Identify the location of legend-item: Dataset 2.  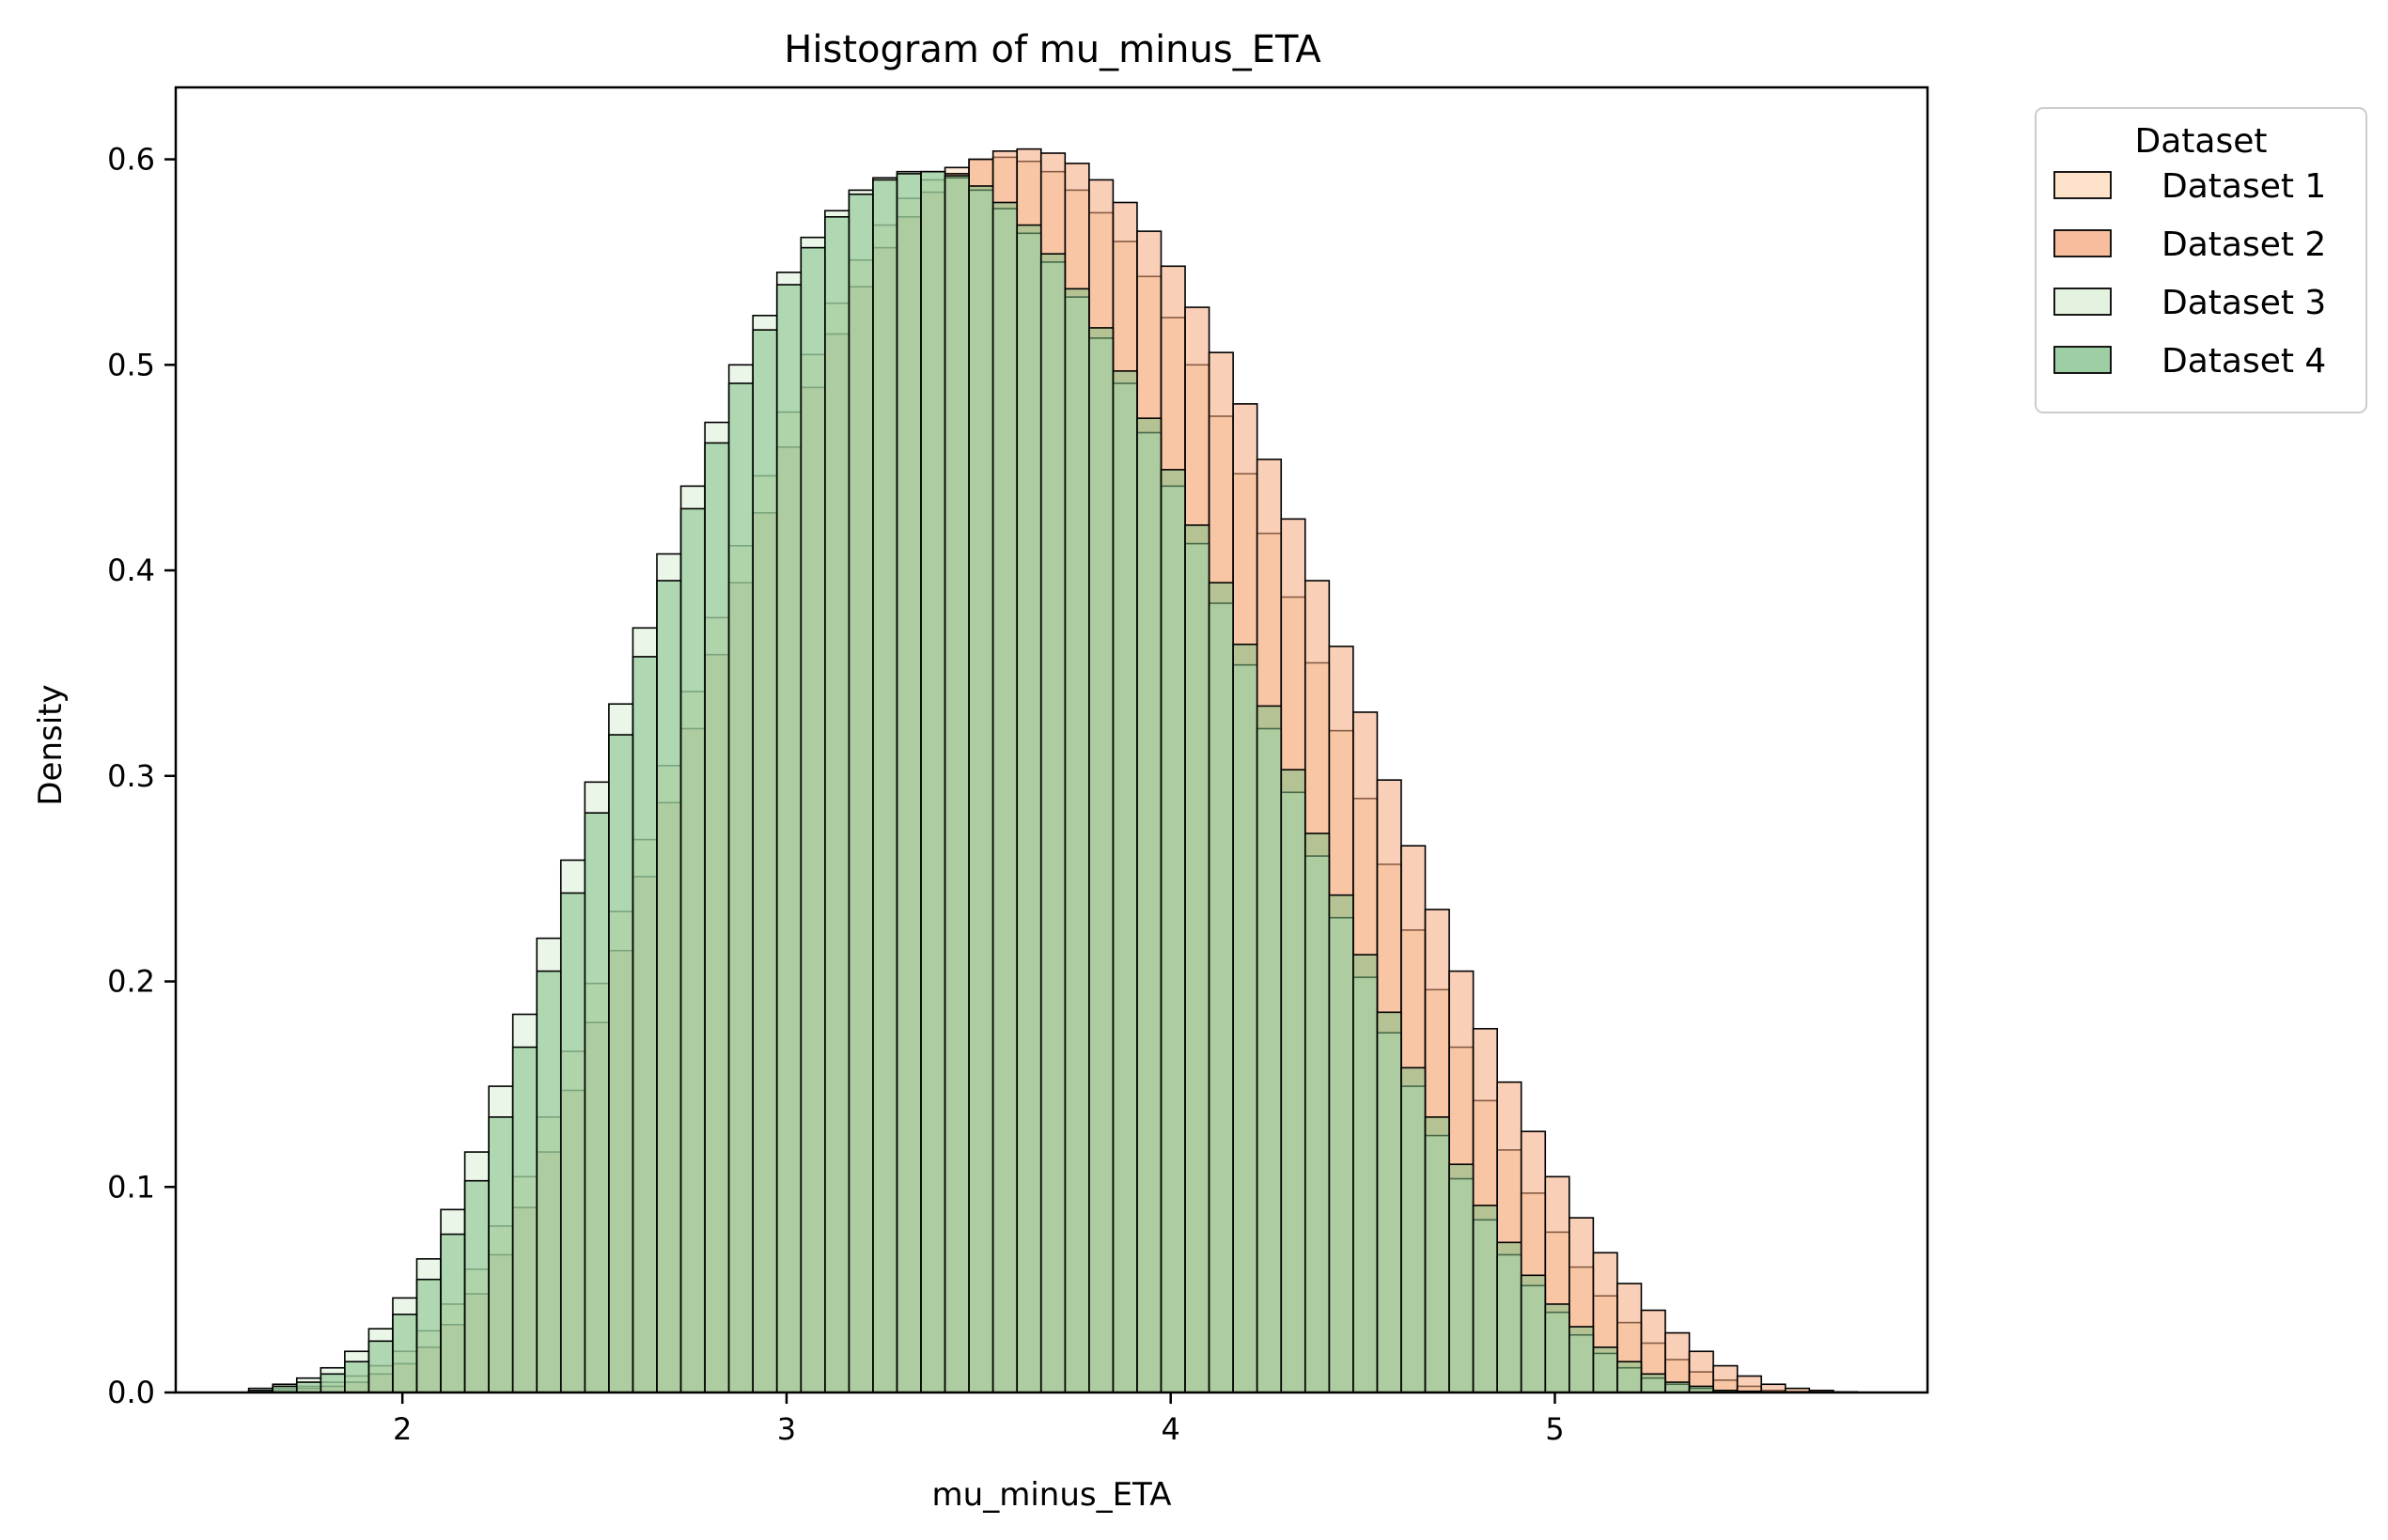
(2189, 245).